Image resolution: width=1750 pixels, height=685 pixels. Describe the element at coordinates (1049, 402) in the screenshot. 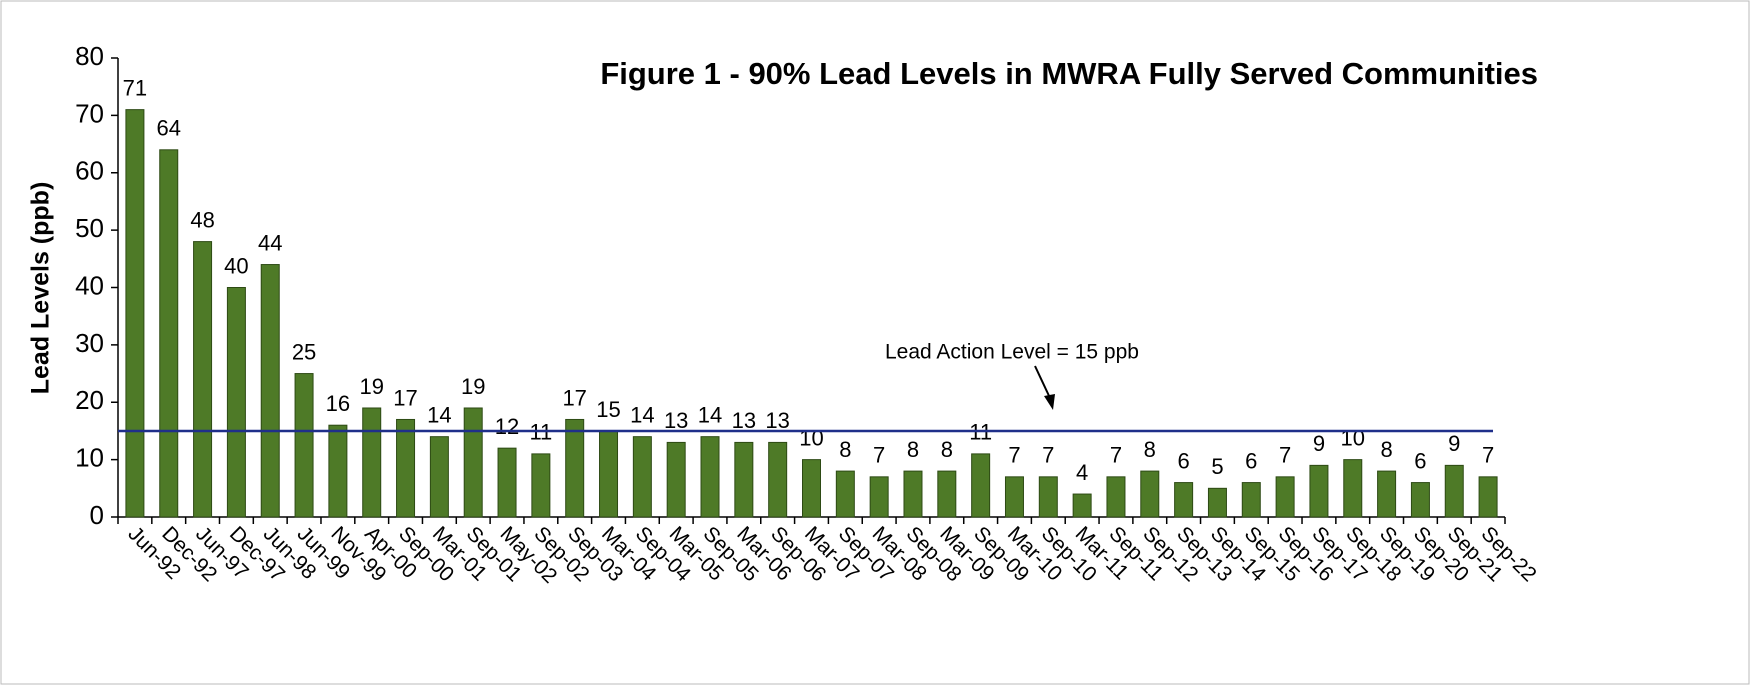

I see `annotation-arrowhead` at that location.